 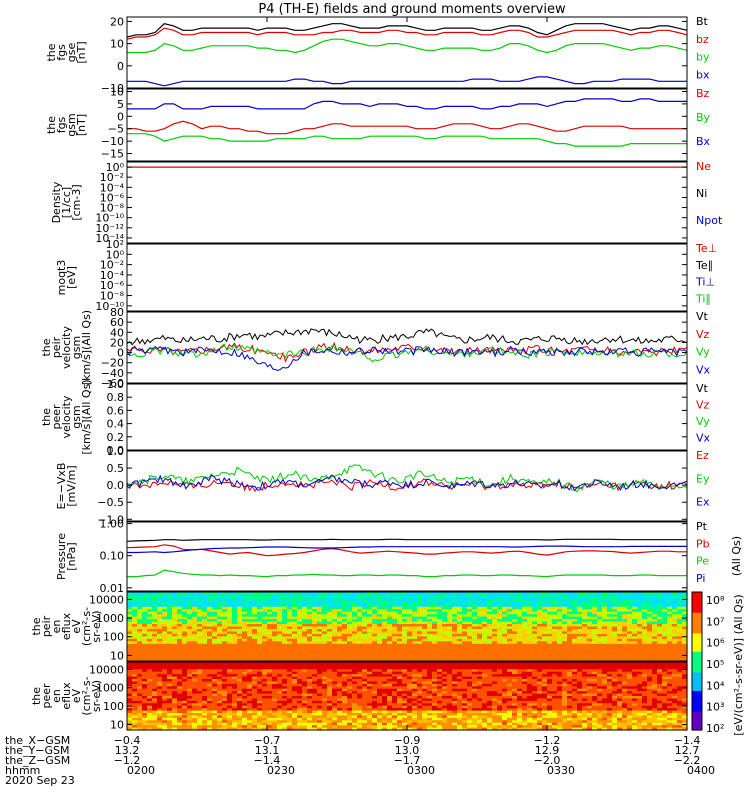 I want to click on ytick-label: 5, so click(x=120, y=104).